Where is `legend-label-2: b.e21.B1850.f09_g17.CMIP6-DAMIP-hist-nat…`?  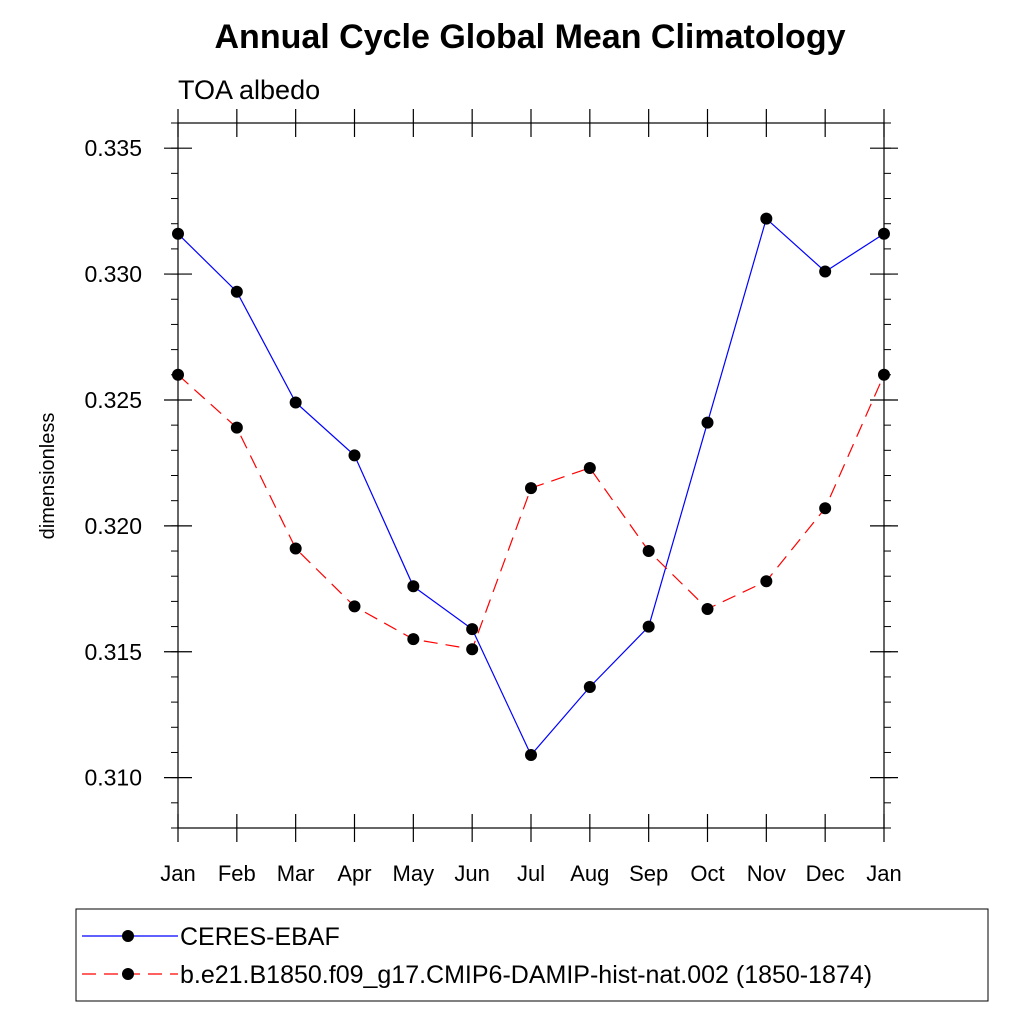 legend-label-2: b.e21.B1850.f09_g17.CMIP6-DAMIP-hist-nat… is located at coordinates (526, 975).